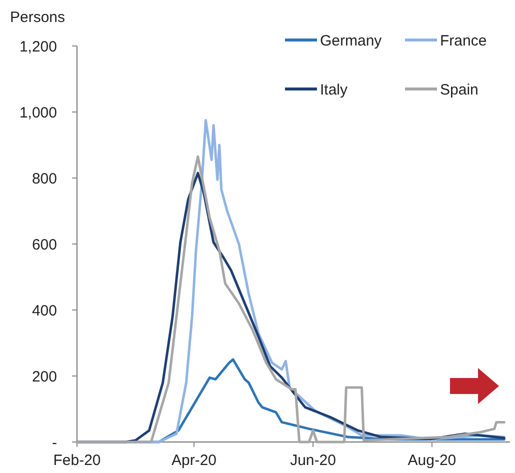 The width and height of the screenshot is (515, 473). Describe the element at coordinates (44, 179) in the screenshot. I see `y-tick-label: 800` at that location.